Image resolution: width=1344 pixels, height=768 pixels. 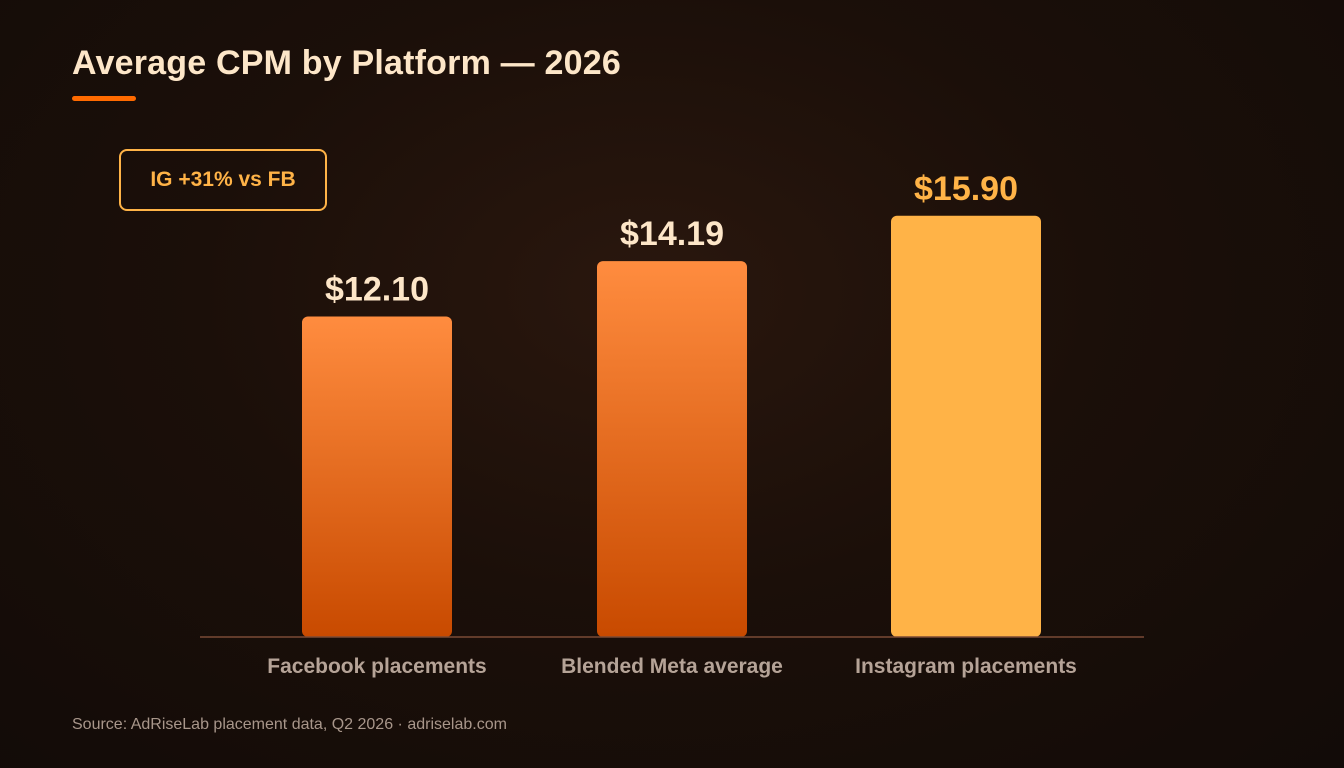 I want to click on chart-title: Average CPM by Platform — 2026, so click(x=346, y=63).